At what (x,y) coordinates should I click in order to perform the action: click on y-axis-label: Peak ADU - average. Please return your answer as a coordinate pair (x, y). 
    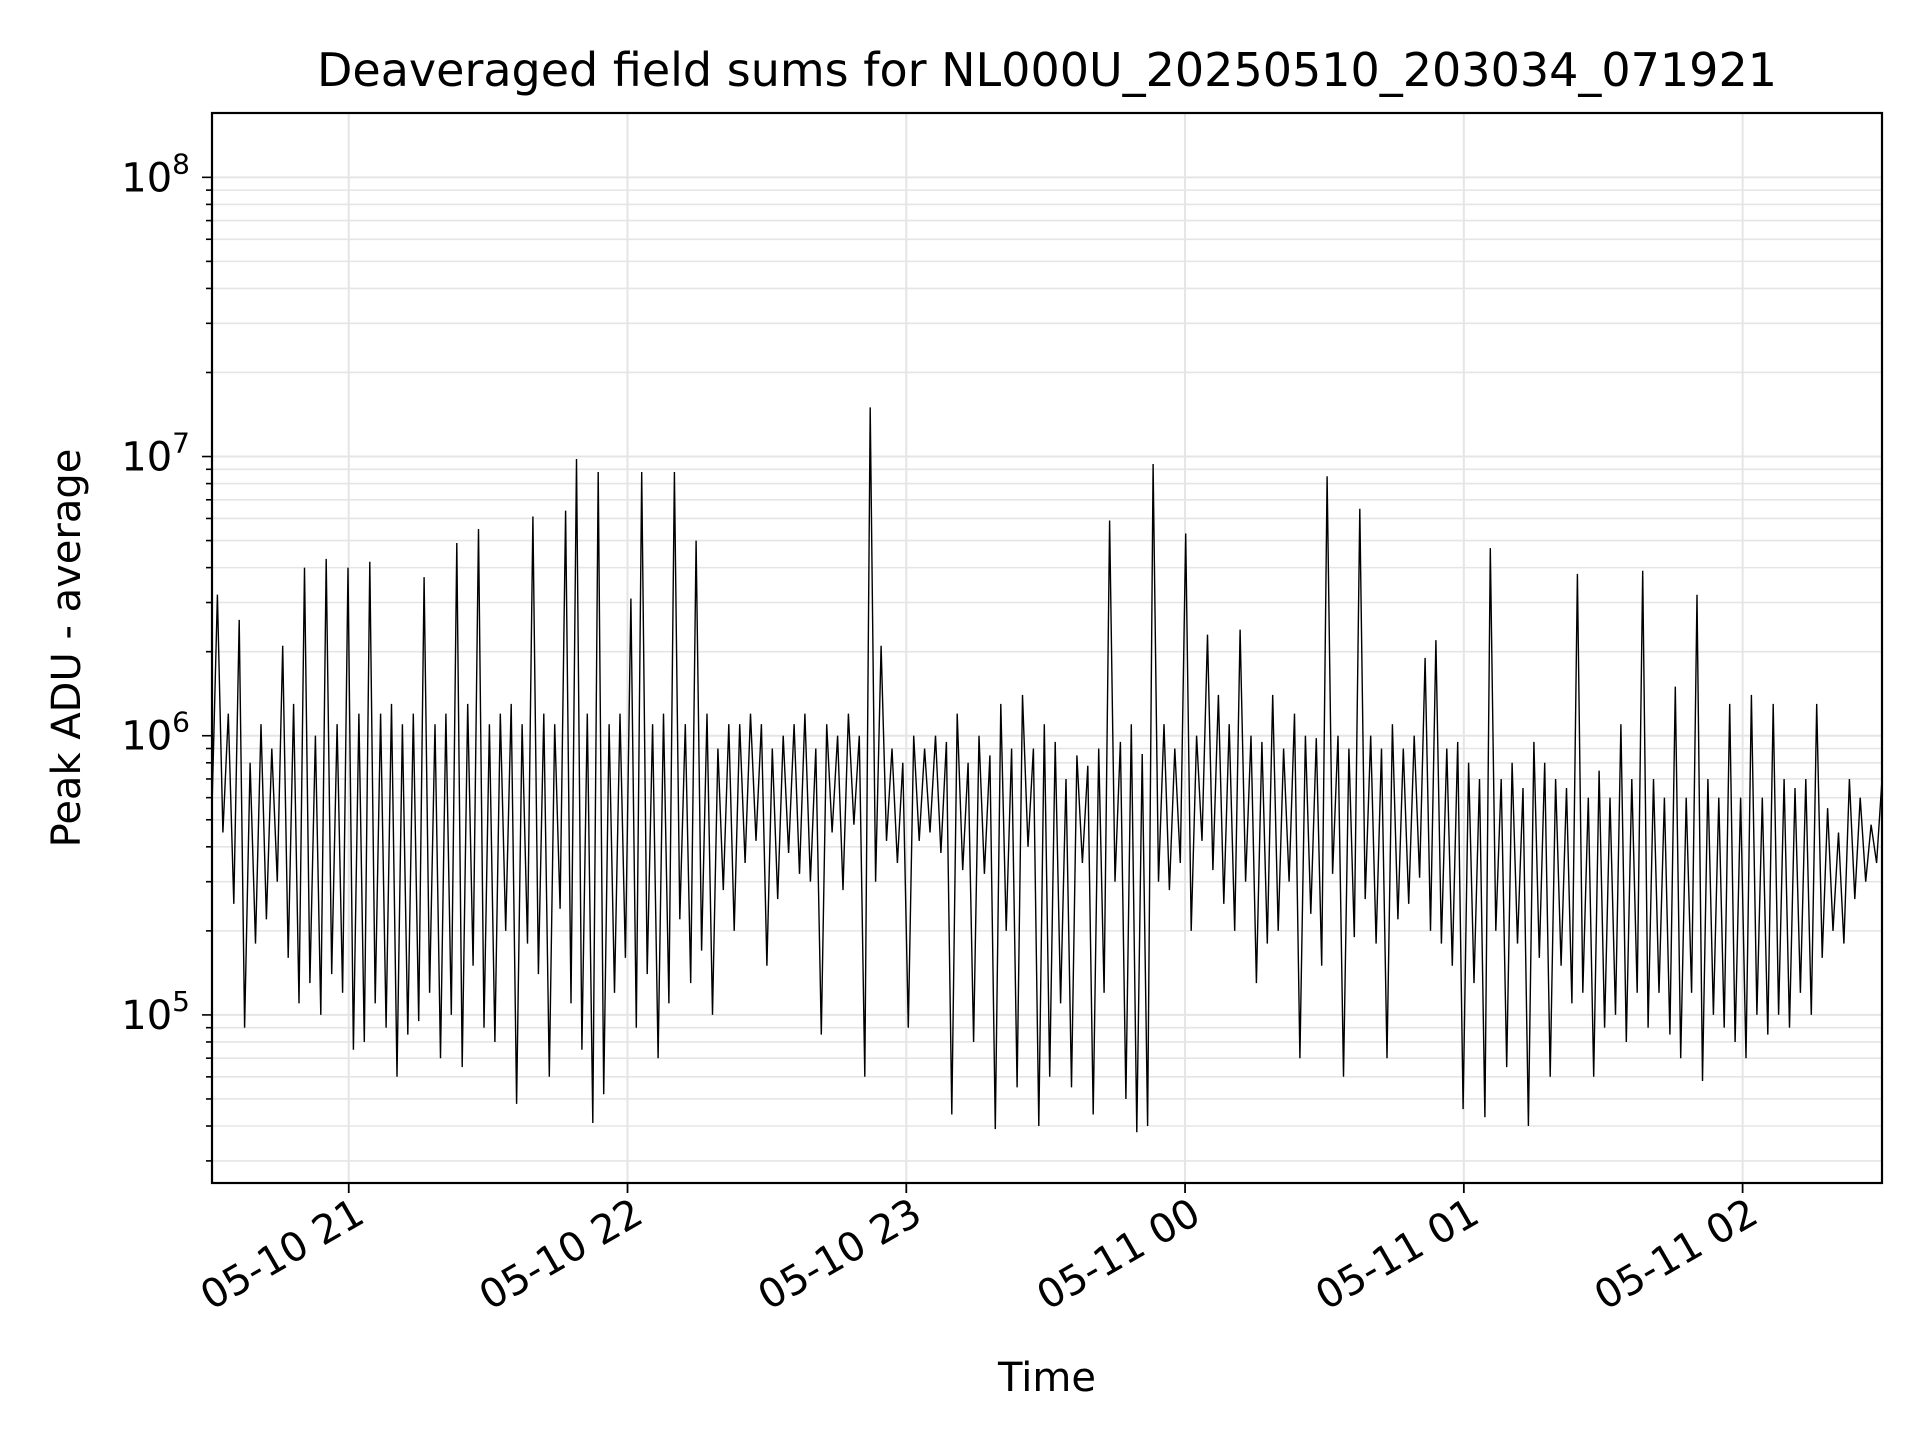
    Looking at the image, I should click on (67, 648).